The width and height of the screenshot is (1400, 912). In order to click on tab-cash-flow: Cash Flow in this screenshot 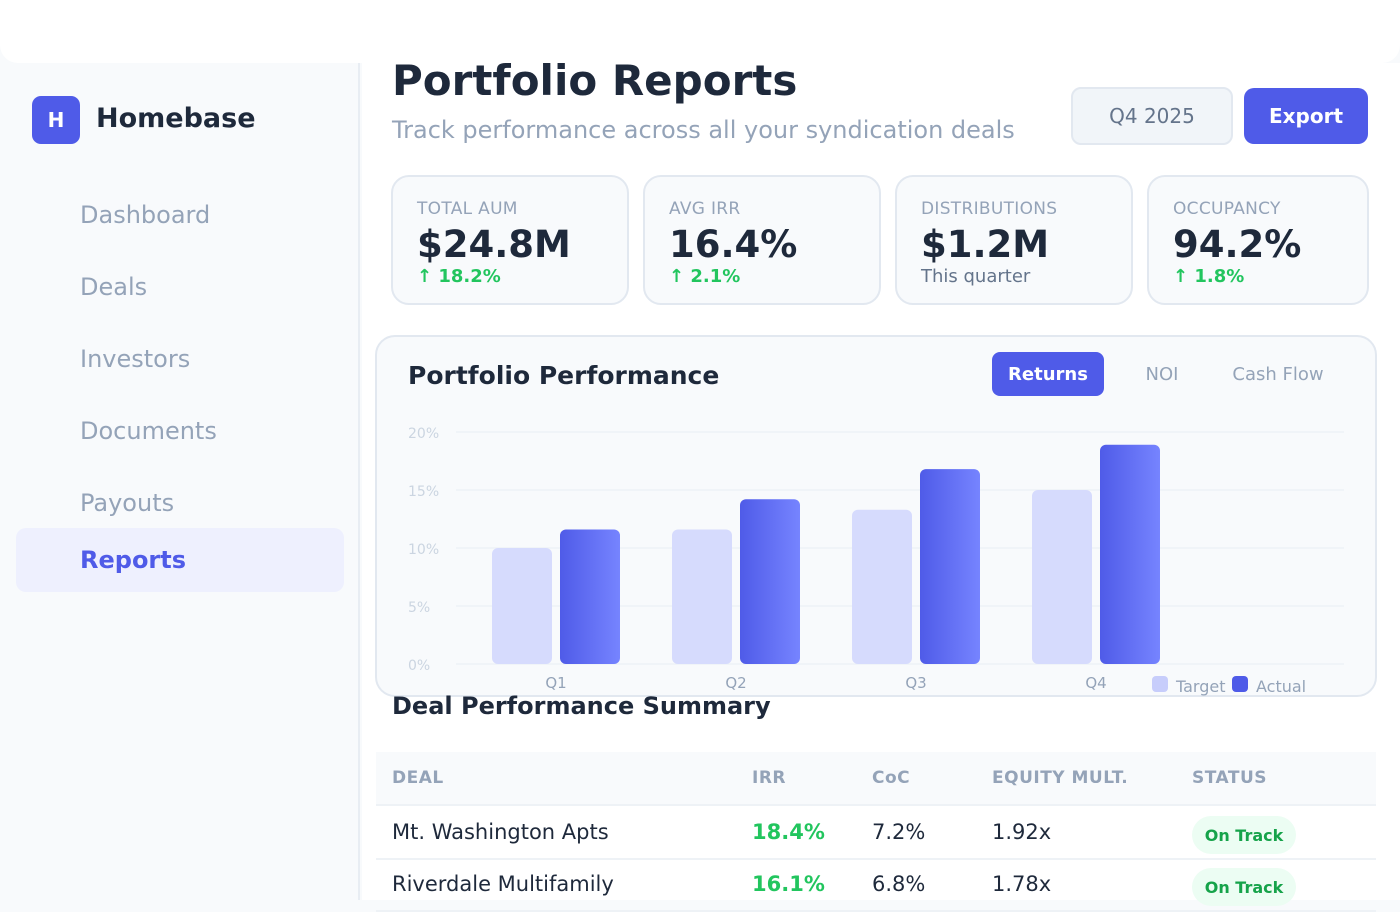, I will do `click(1278, 374)`.